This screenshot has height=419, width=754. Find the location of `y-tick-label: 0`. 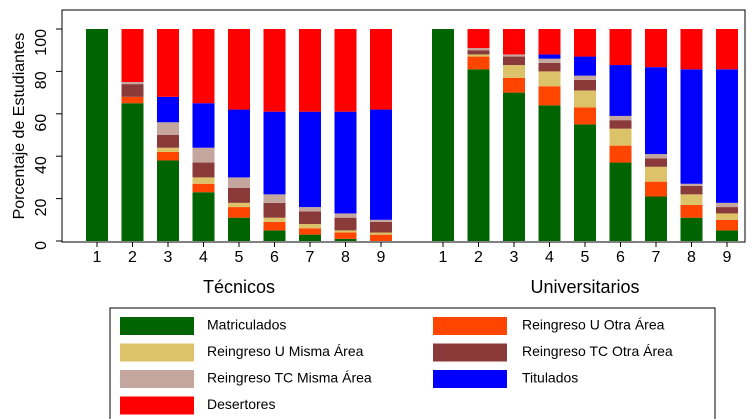

y-tick-label: 0 is located at coordinates (41, 245).